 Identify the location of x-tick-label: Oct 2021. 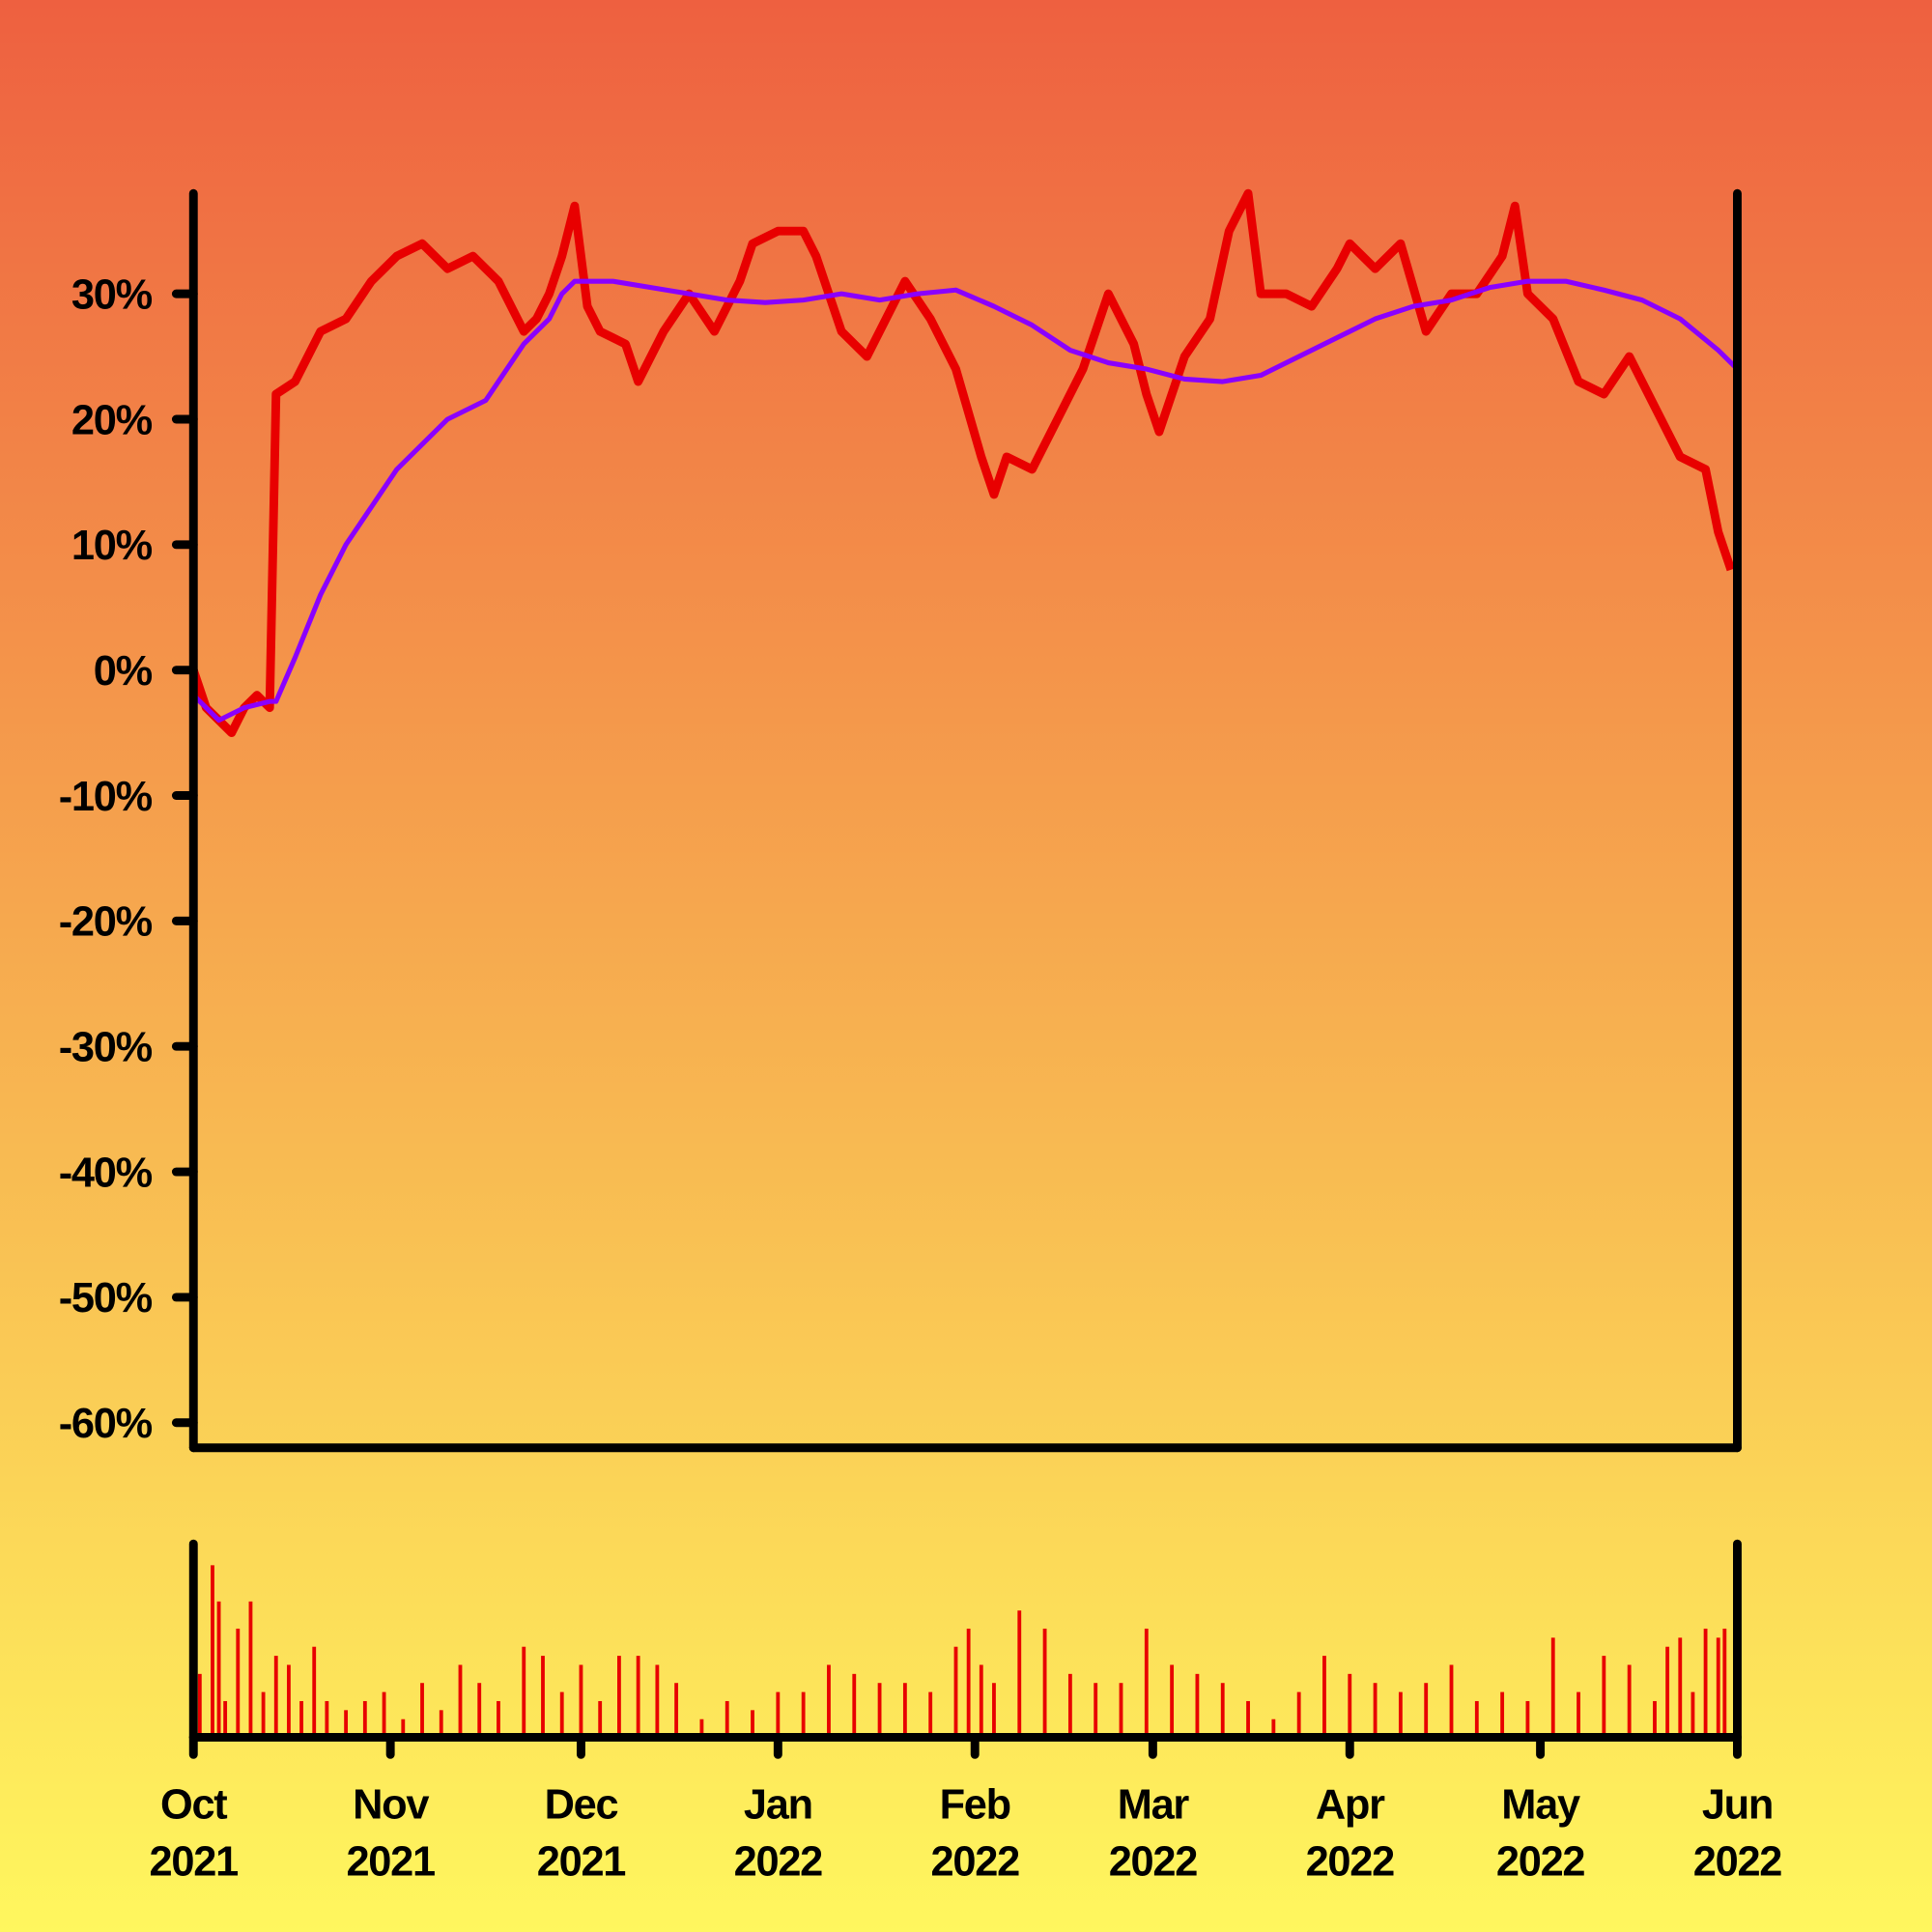
(194, 1834).